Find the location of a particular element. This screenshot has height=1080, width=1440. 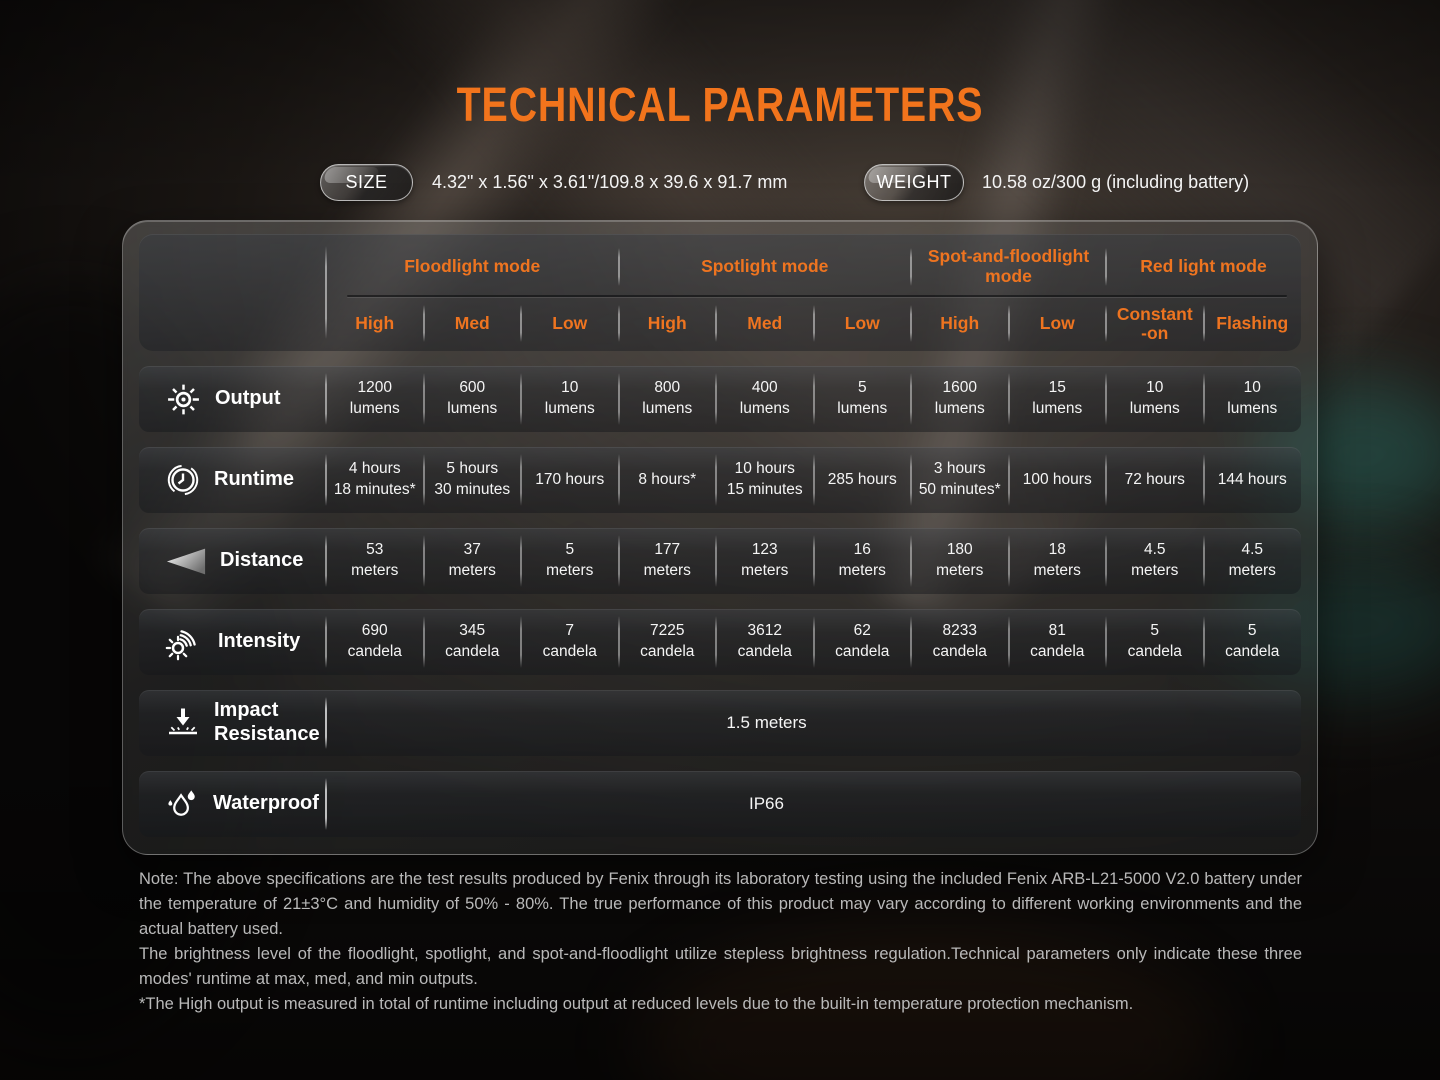

table-corner-cell is located at coordinates (233, 292).